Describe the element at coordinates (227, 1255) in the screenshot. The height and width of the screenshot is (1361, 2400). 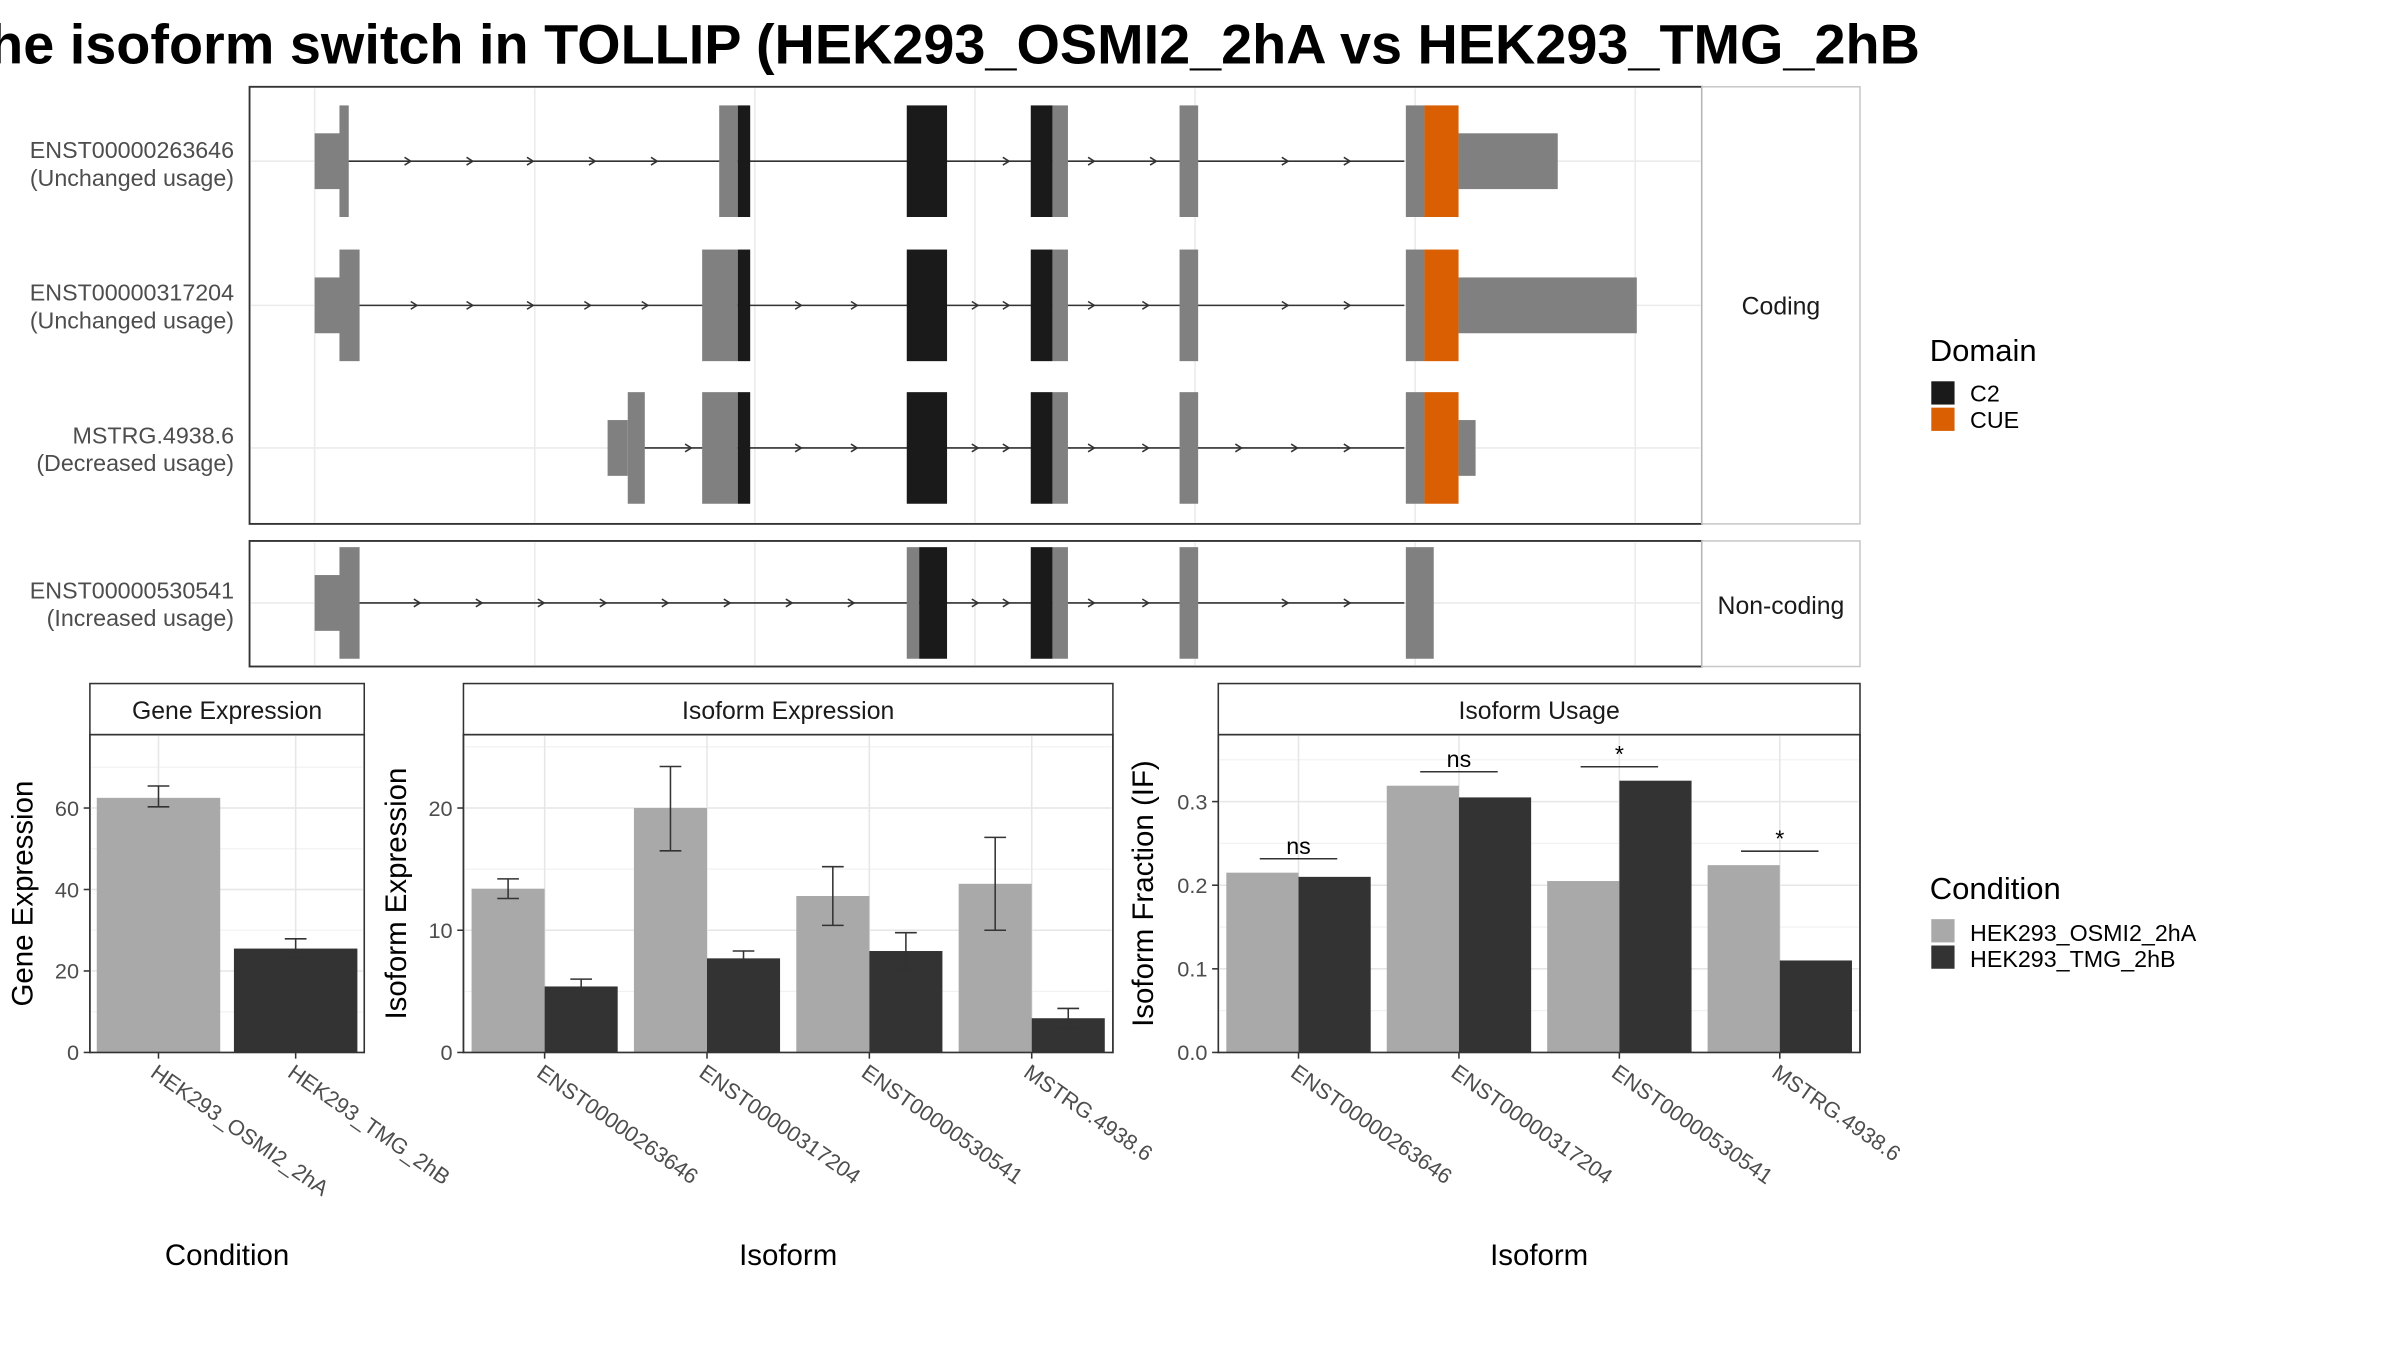
I see `x-axis-title: Condition` at that location.